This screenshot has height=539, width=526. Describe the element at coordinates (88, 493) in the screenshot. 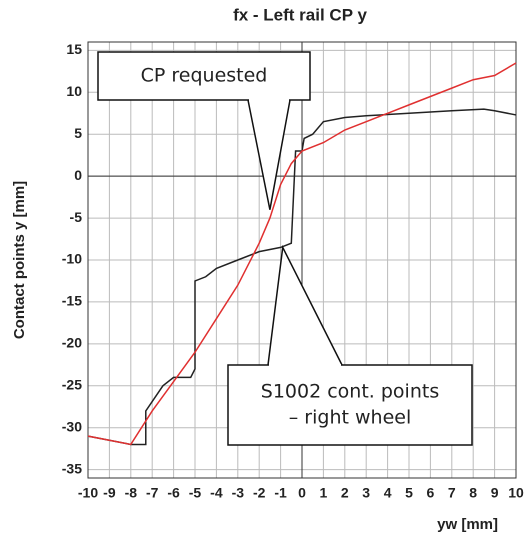

I see `x-tick-label: -10` at that location.